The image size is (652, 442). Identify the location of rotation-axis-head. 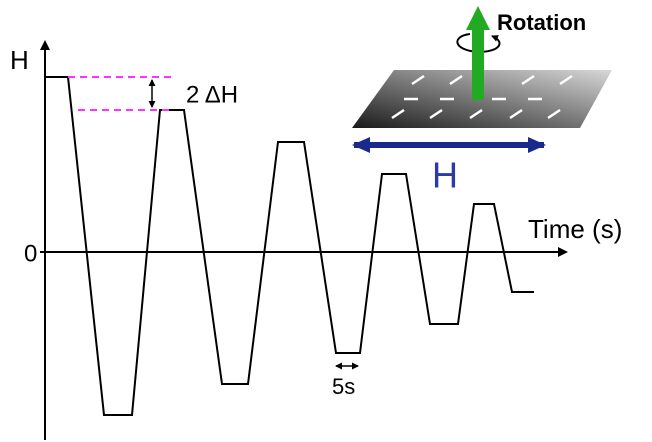
(478, 18).